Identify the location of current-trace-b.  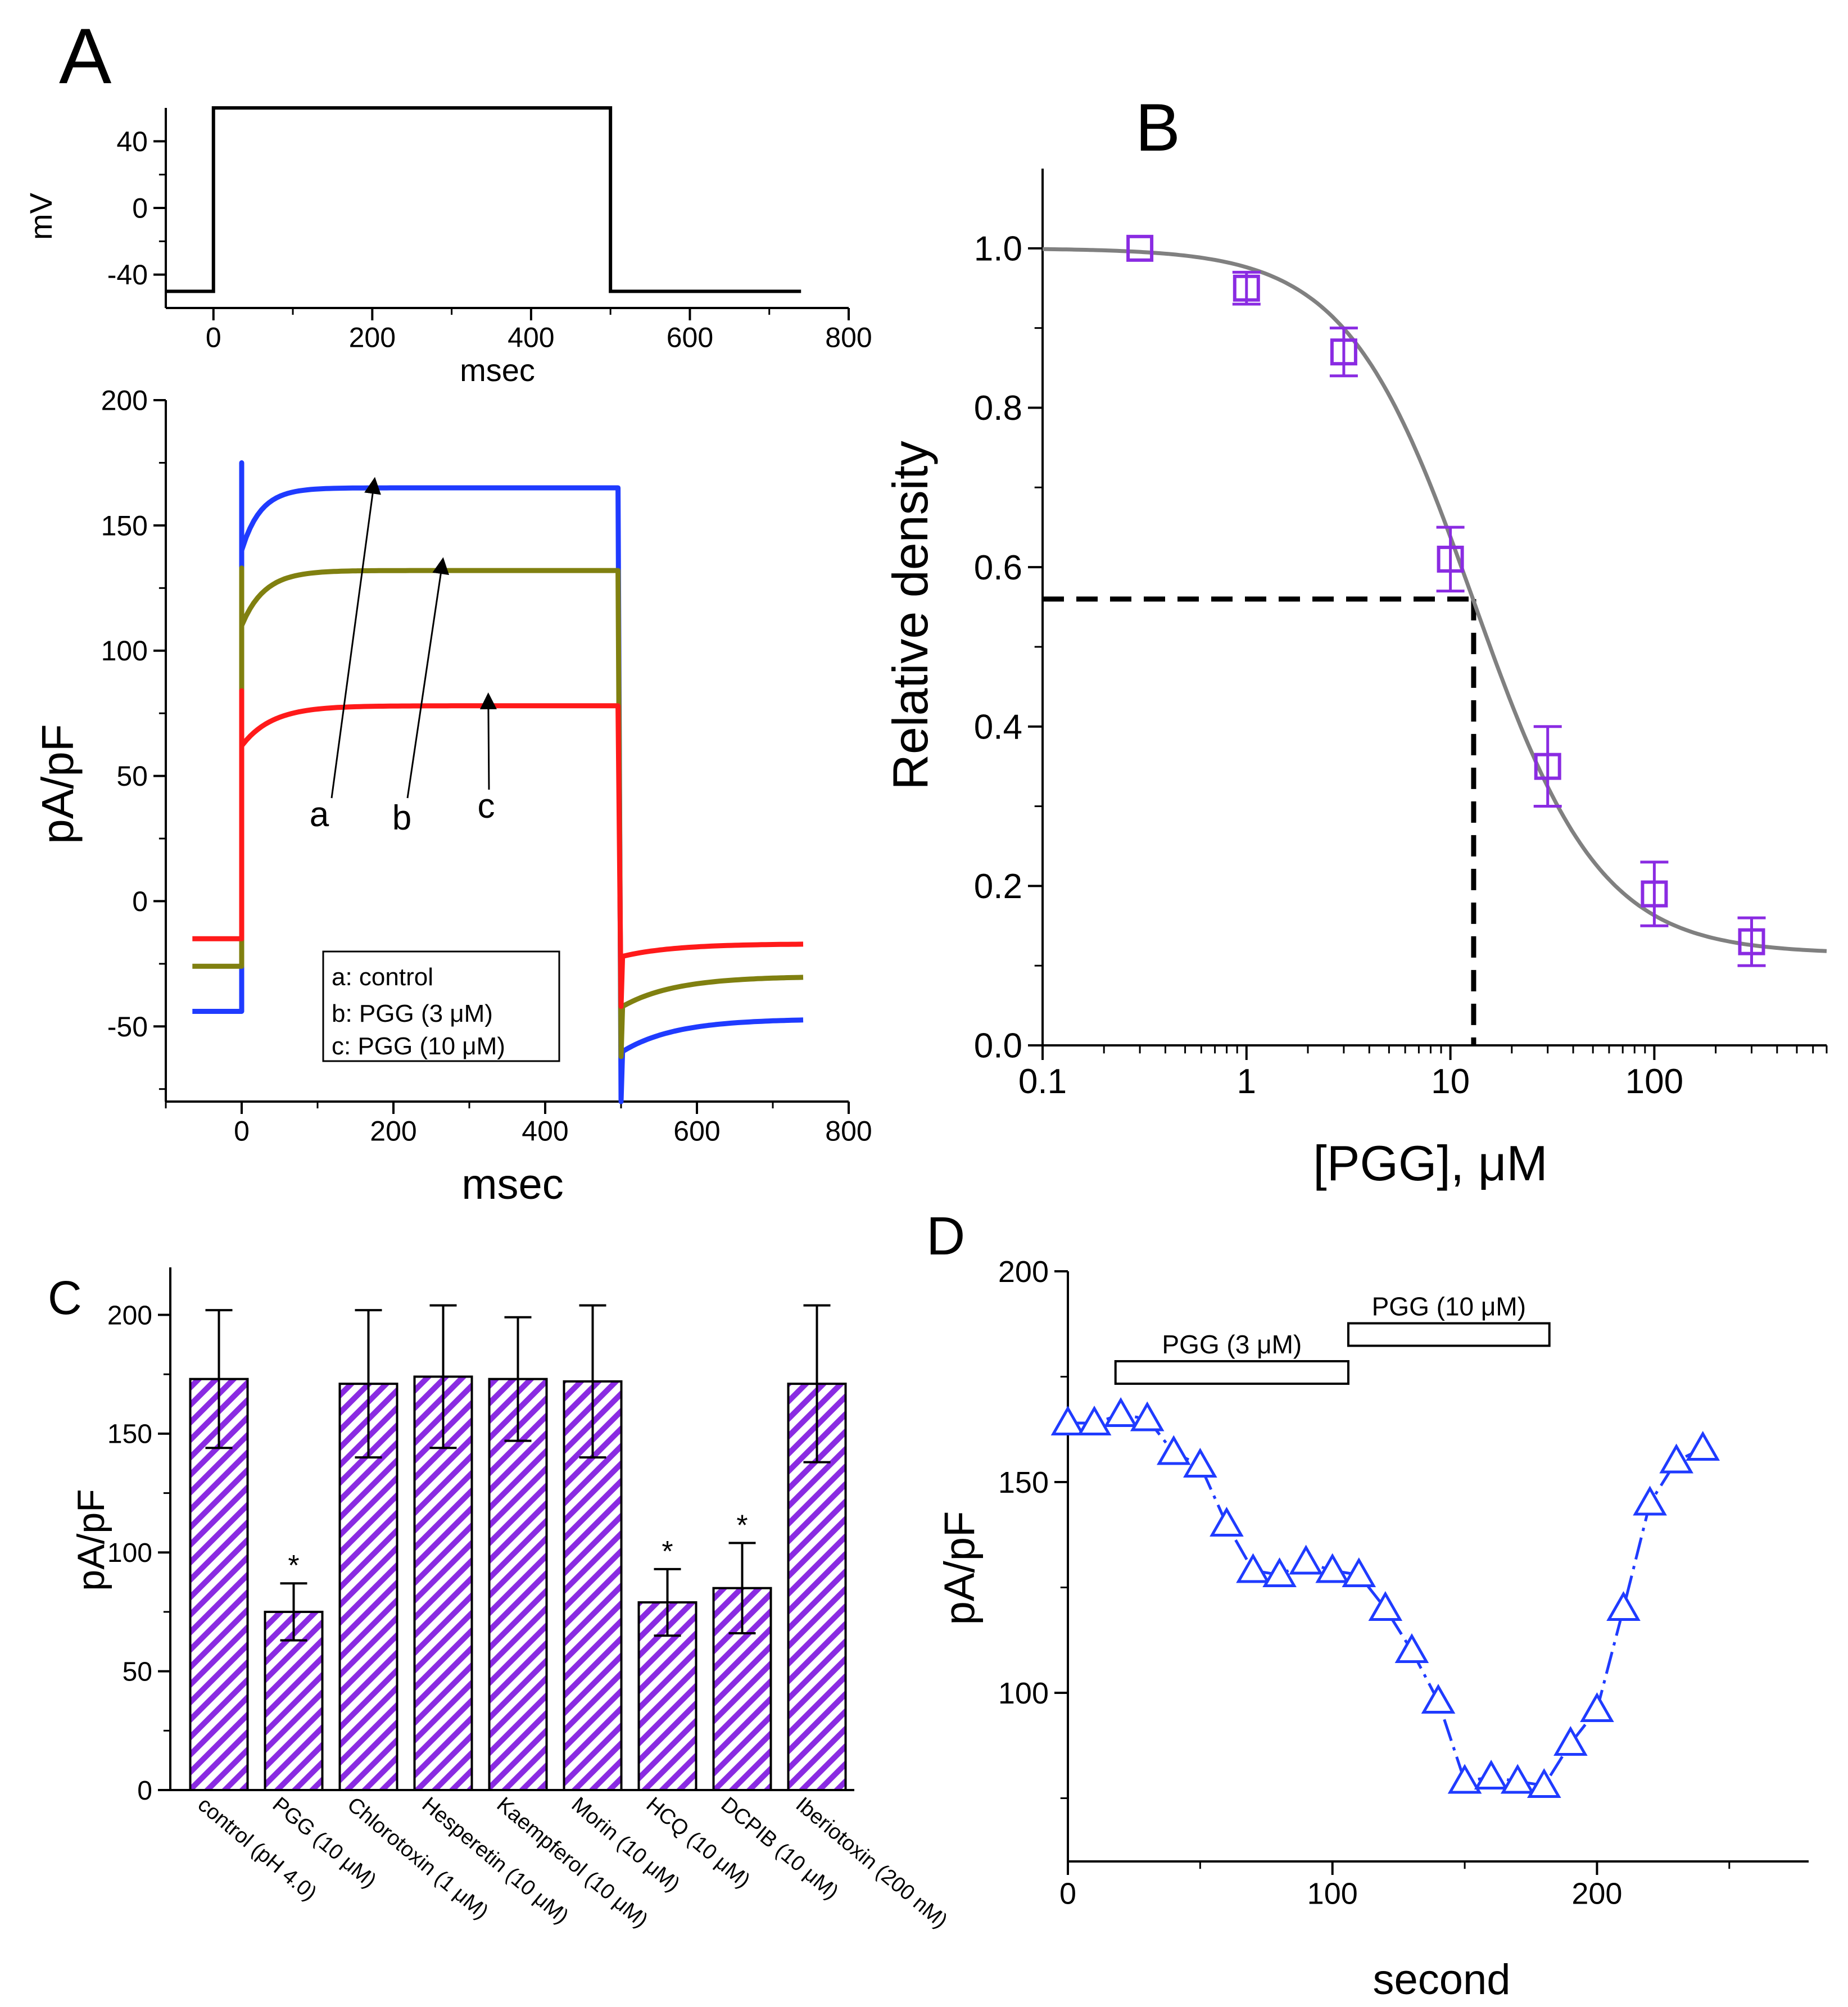
(498, 812).